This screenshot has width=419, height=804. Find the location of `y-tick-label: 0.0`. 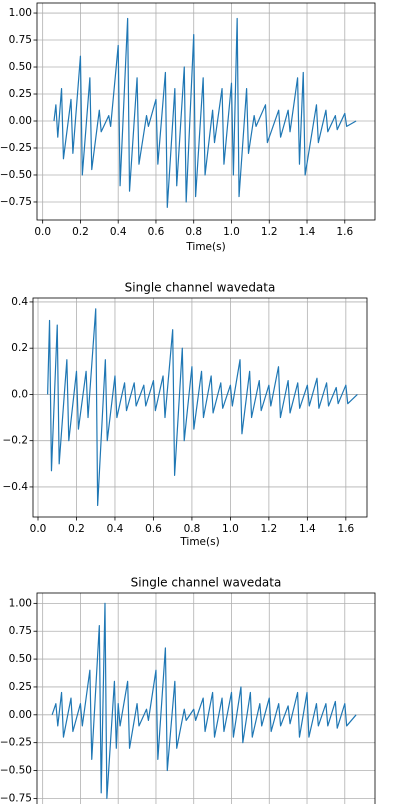

y-tick-label: 0.0 is located at coordinates (19, 394).